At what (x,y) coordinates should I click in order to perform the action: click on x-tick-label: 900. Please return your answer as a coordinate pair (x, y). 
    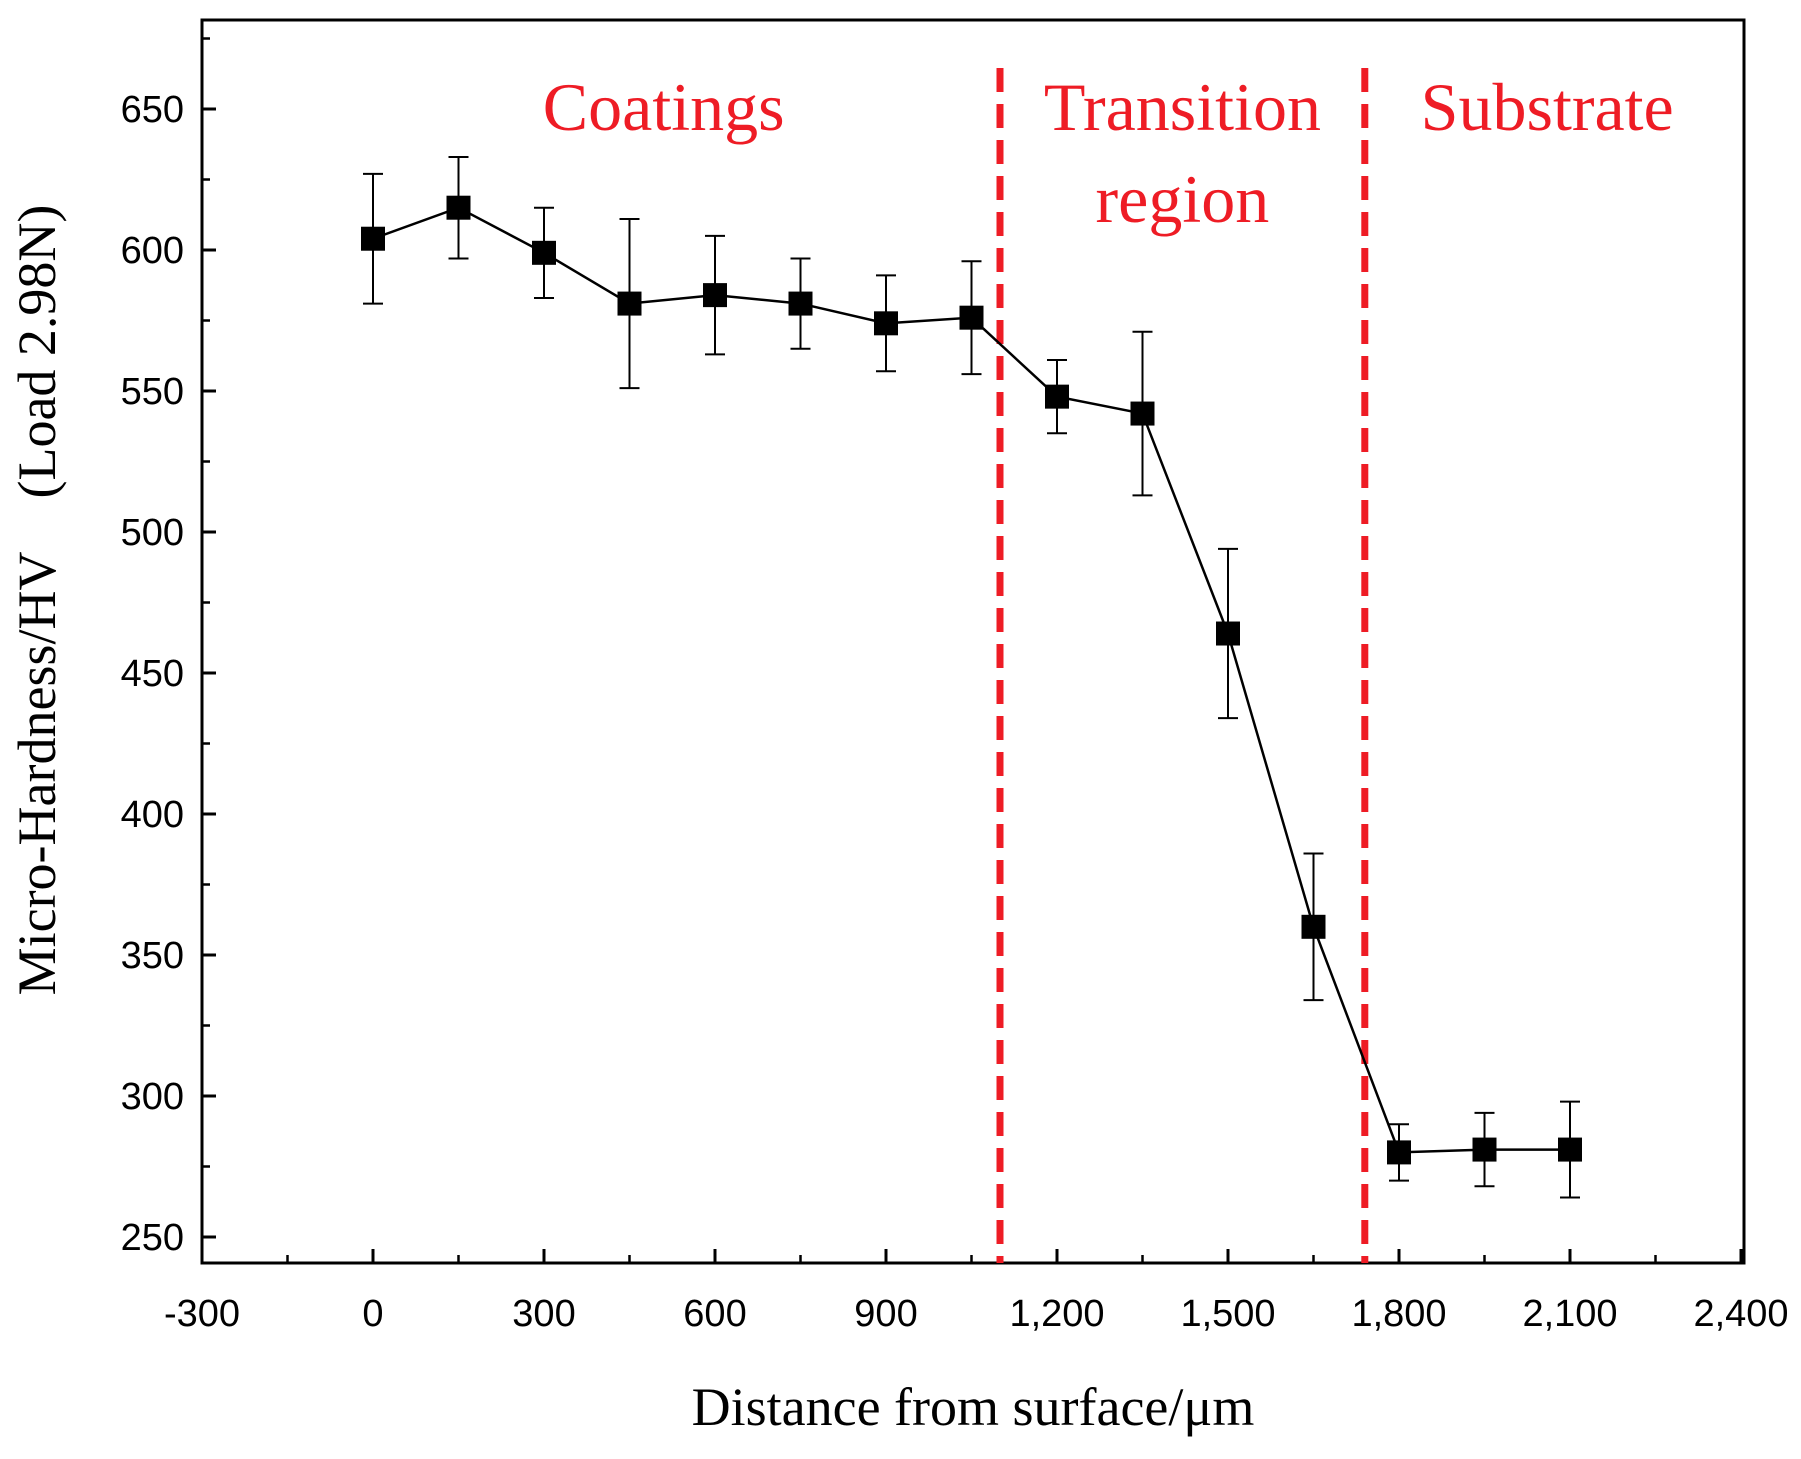
    Looking at the image, I should click on (885, 1314).